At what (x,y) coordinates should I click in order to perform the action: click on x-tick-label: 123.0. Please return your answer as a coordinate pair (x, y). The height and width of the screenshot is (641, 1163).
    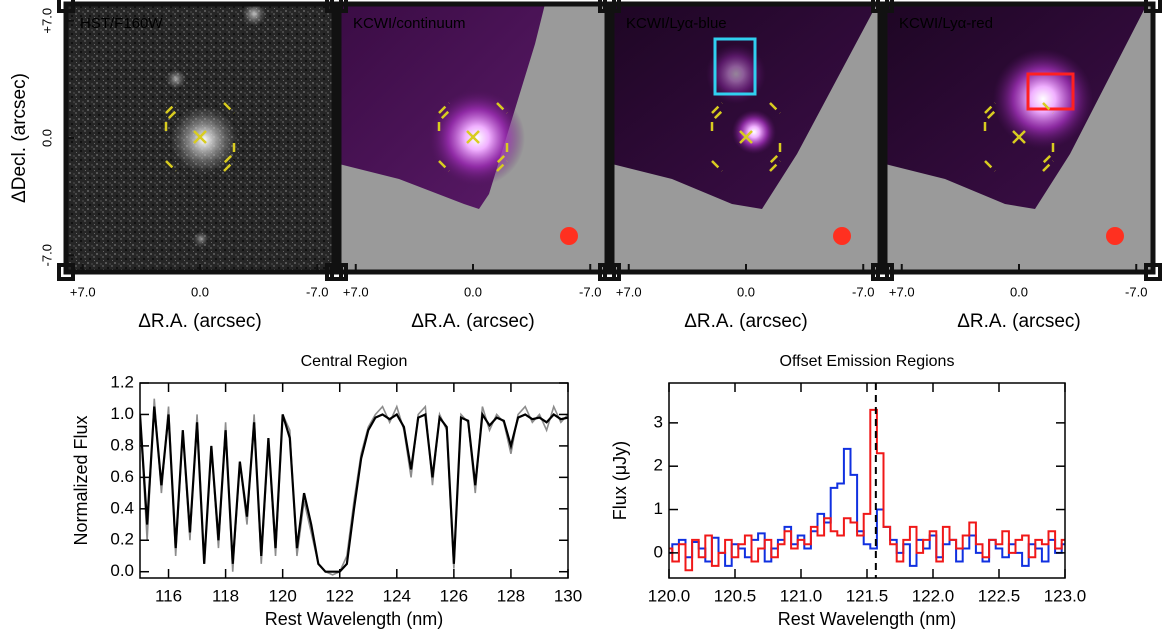
    Looking at the image, I should click on (1065, 595).